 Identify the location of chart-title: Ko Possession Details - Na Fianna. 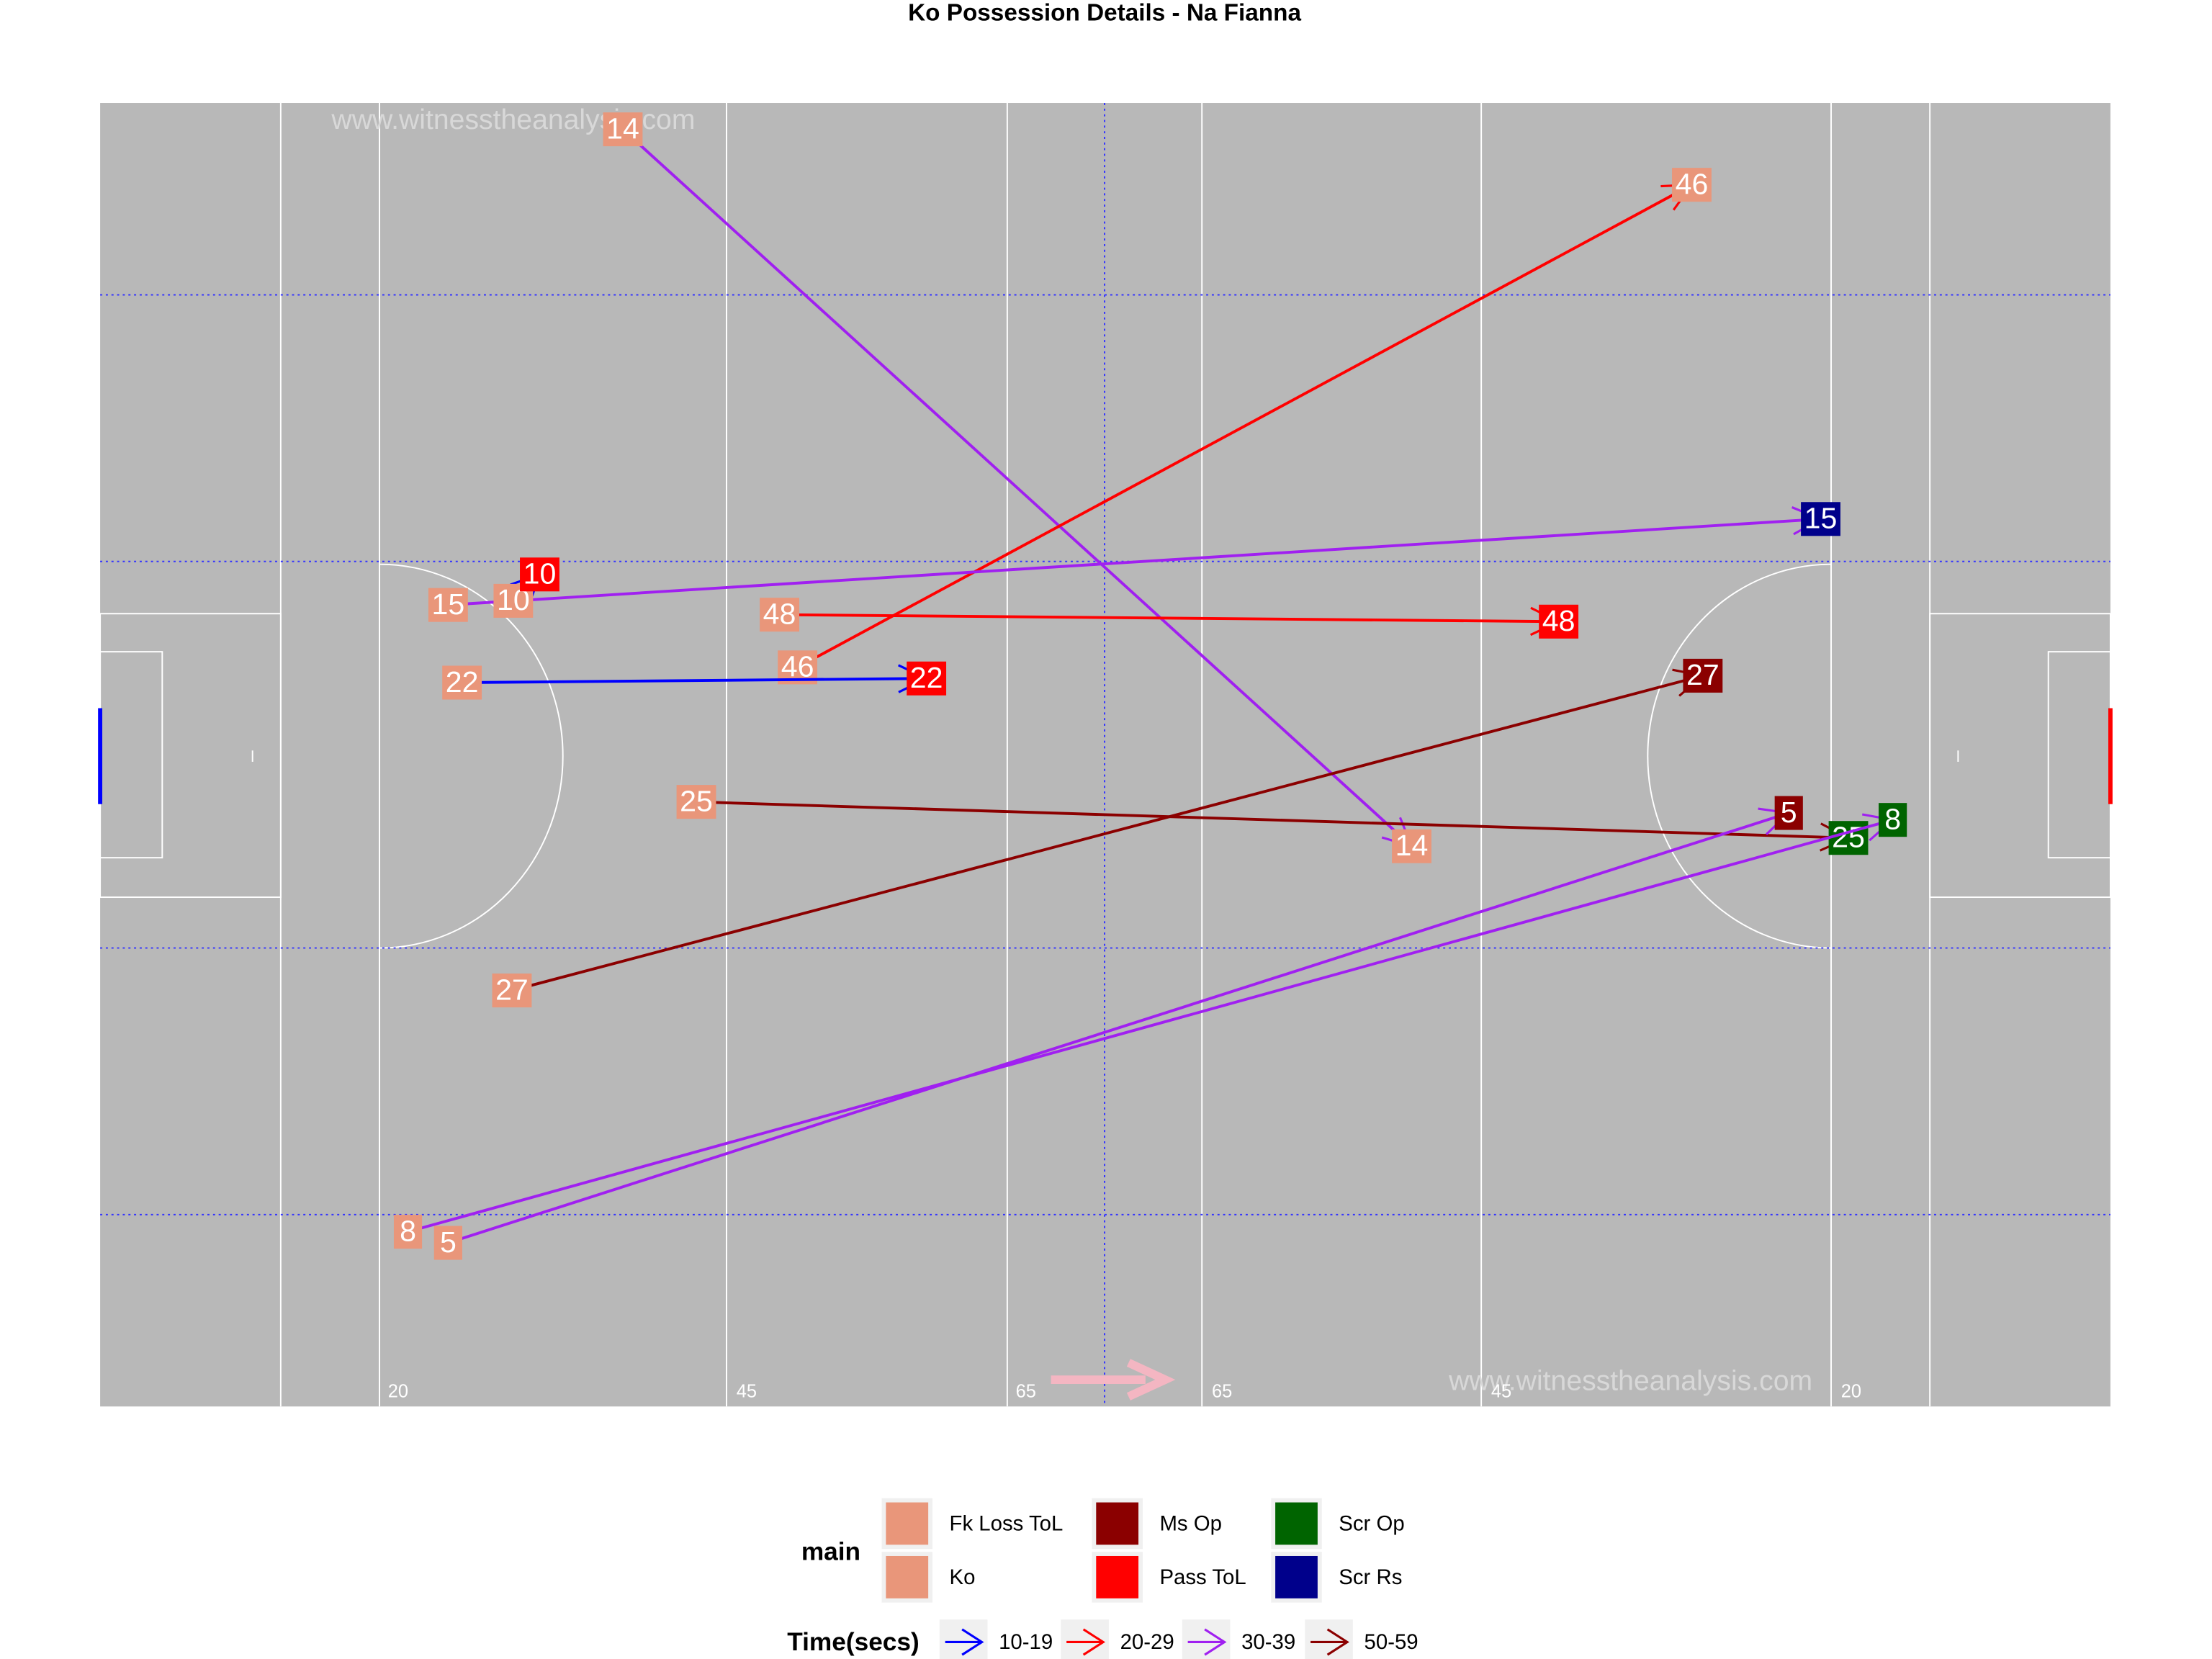
(1104, 13).